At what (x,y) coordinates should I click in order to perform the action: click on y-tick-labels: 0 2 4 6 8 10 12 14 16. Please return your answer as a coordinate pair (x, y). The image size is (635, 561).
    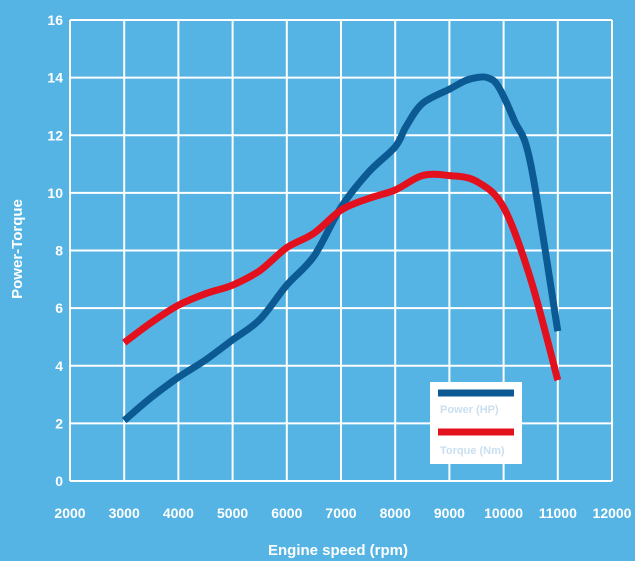
    Looking at the image, I should click on (55, 250).